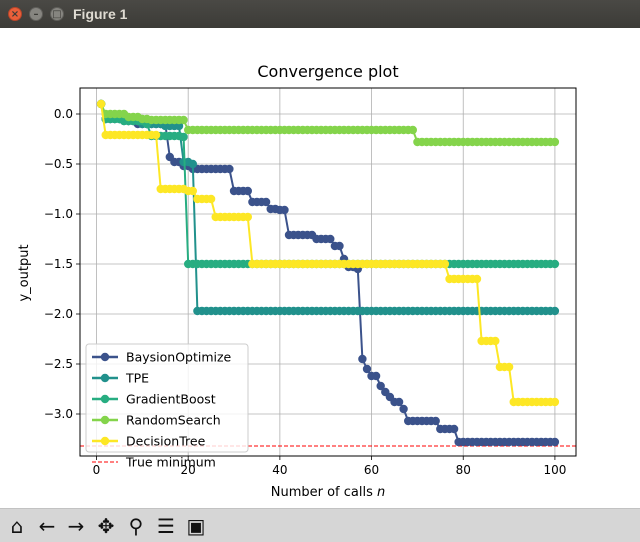 This screenshot has width=640, height=542. I want to click on save-button: ▣, so click(196, 526).